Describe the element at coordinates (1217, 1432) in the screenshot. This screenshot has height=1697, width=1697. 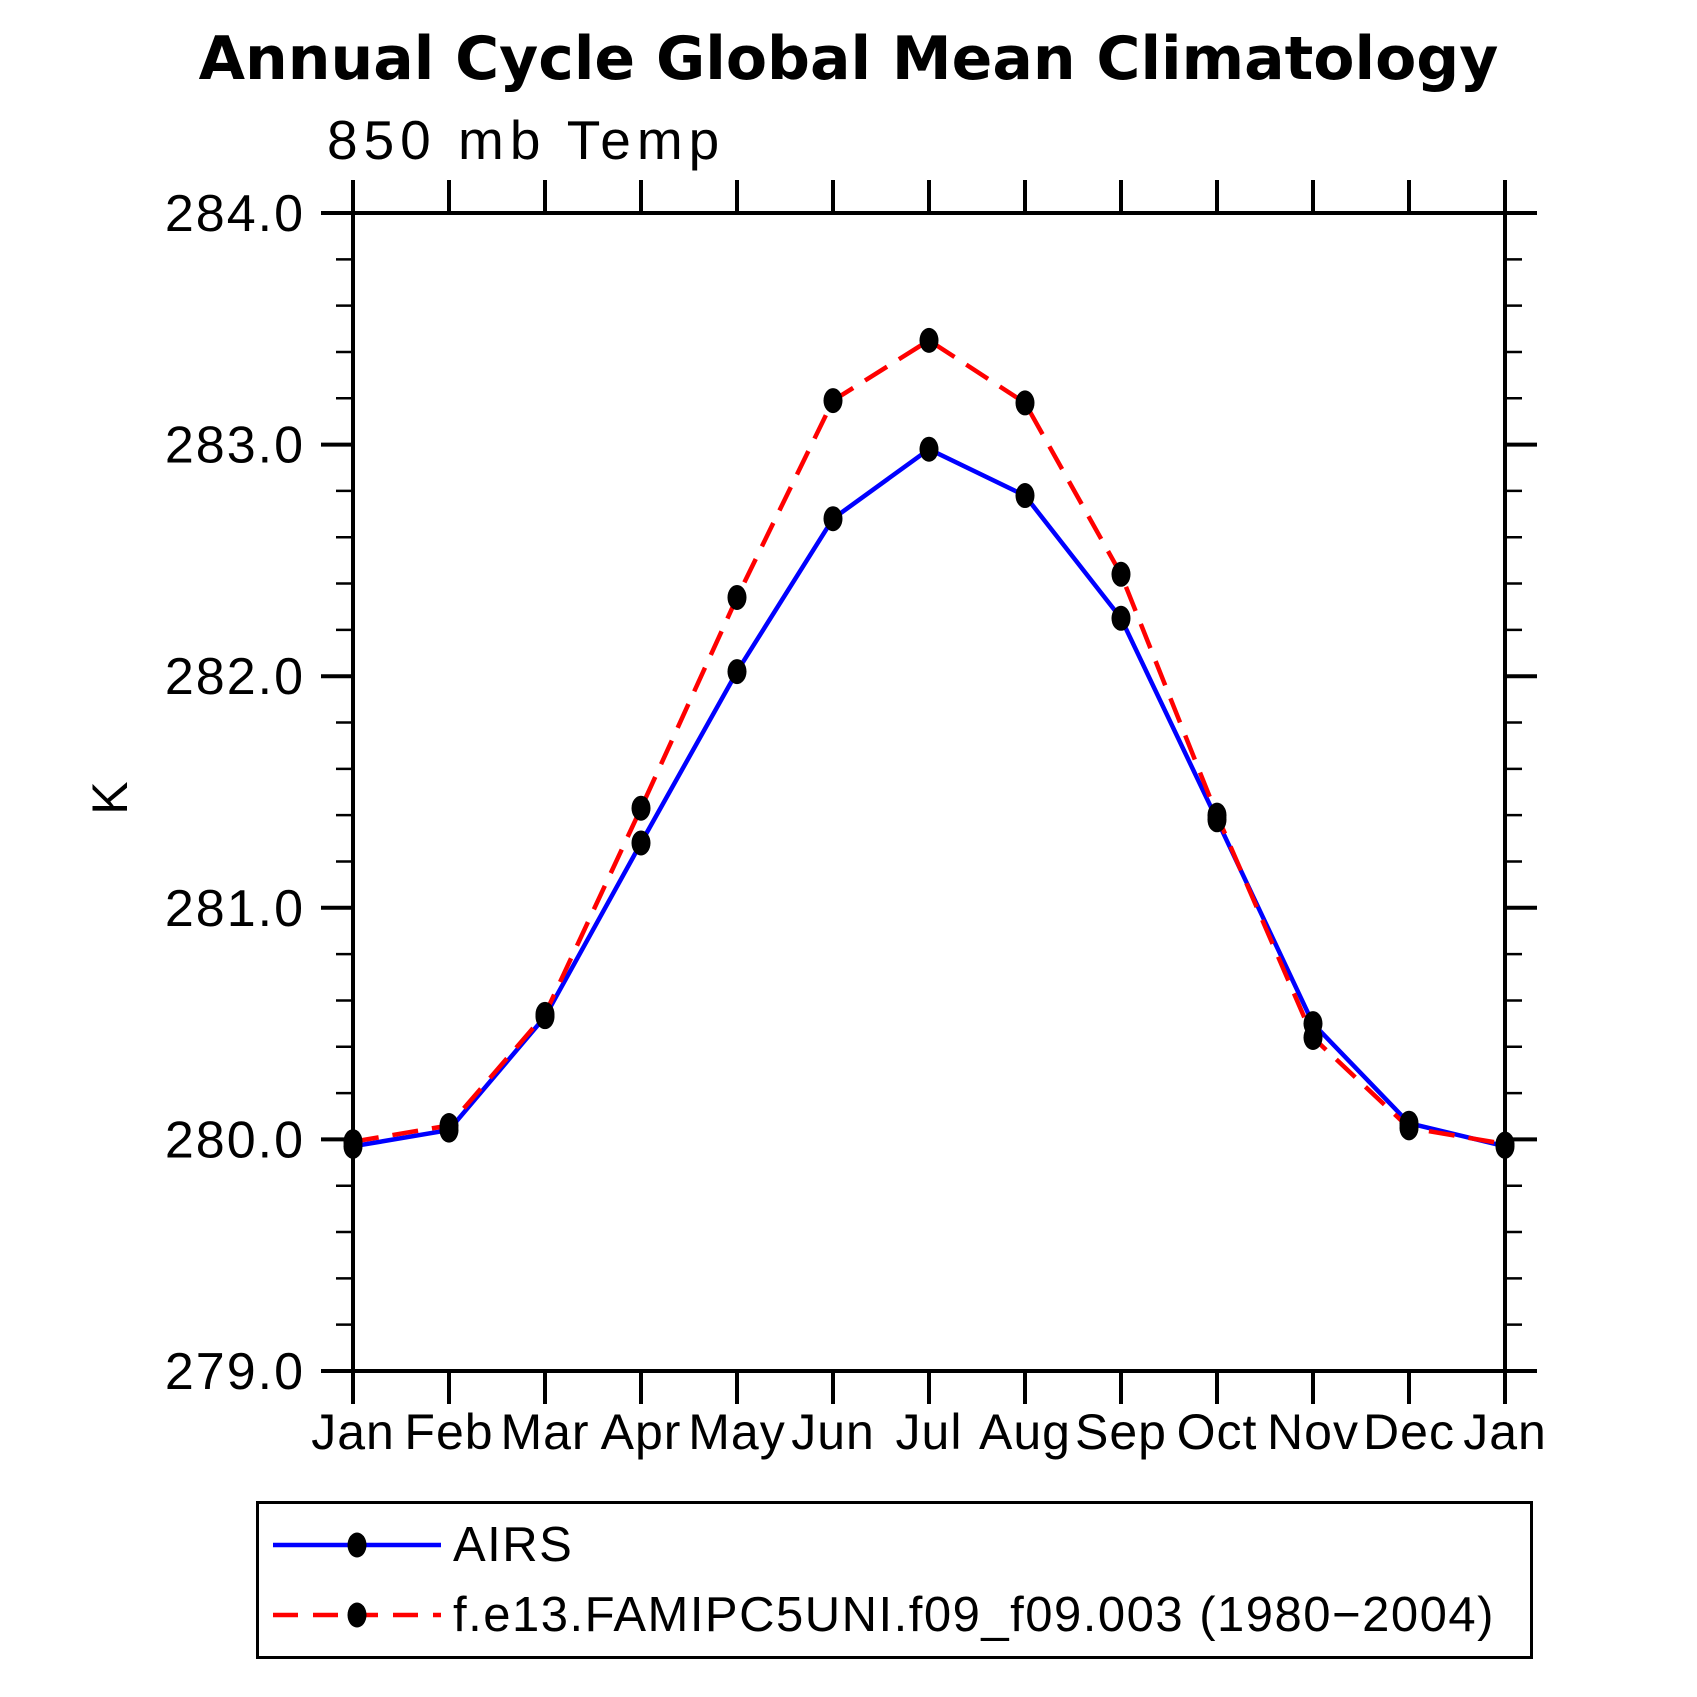
I see `x-tick-label: Oct` at that location.